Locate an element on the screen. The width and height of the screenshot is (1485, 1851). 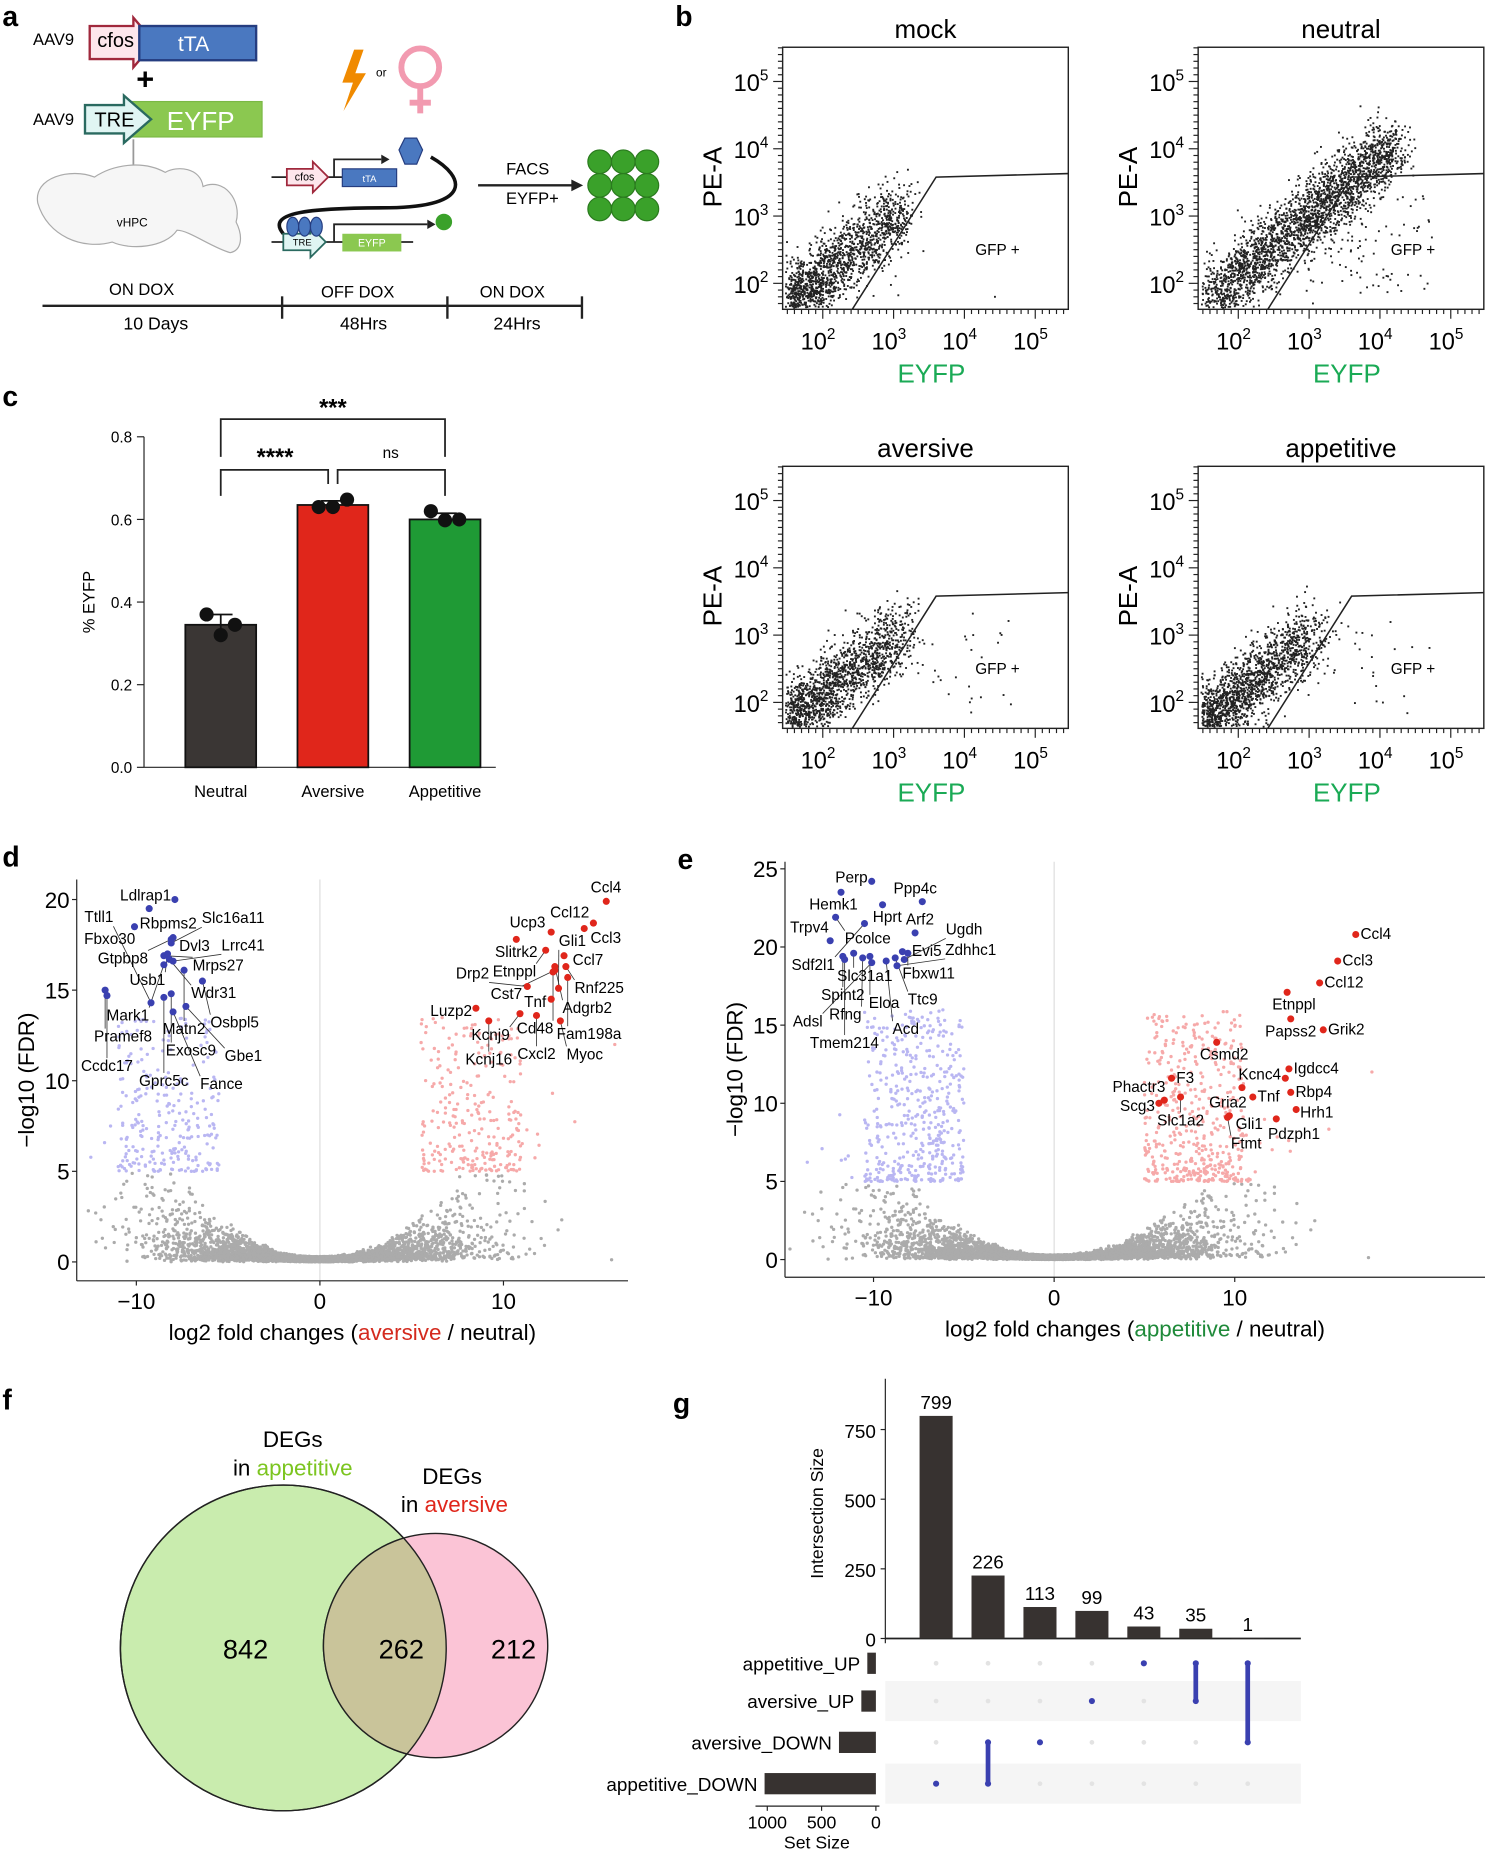
facs-plot-area is located at coordinates (926, 597).